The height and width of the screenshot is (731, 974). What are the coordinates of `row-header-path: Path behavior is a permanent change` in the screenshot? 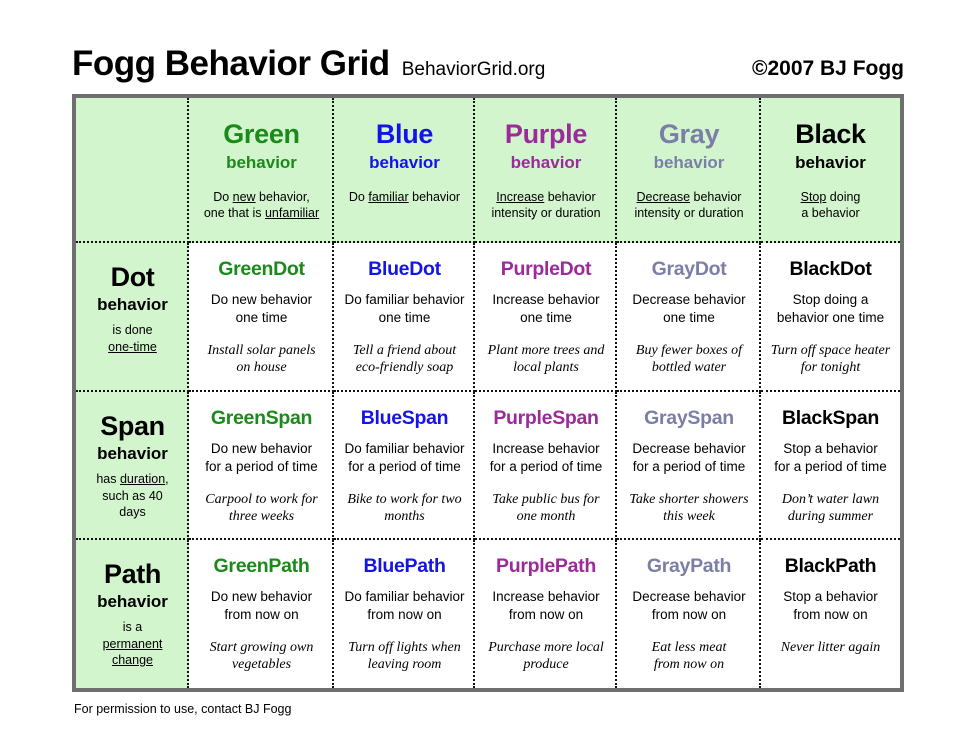 It's located at (132, 614).